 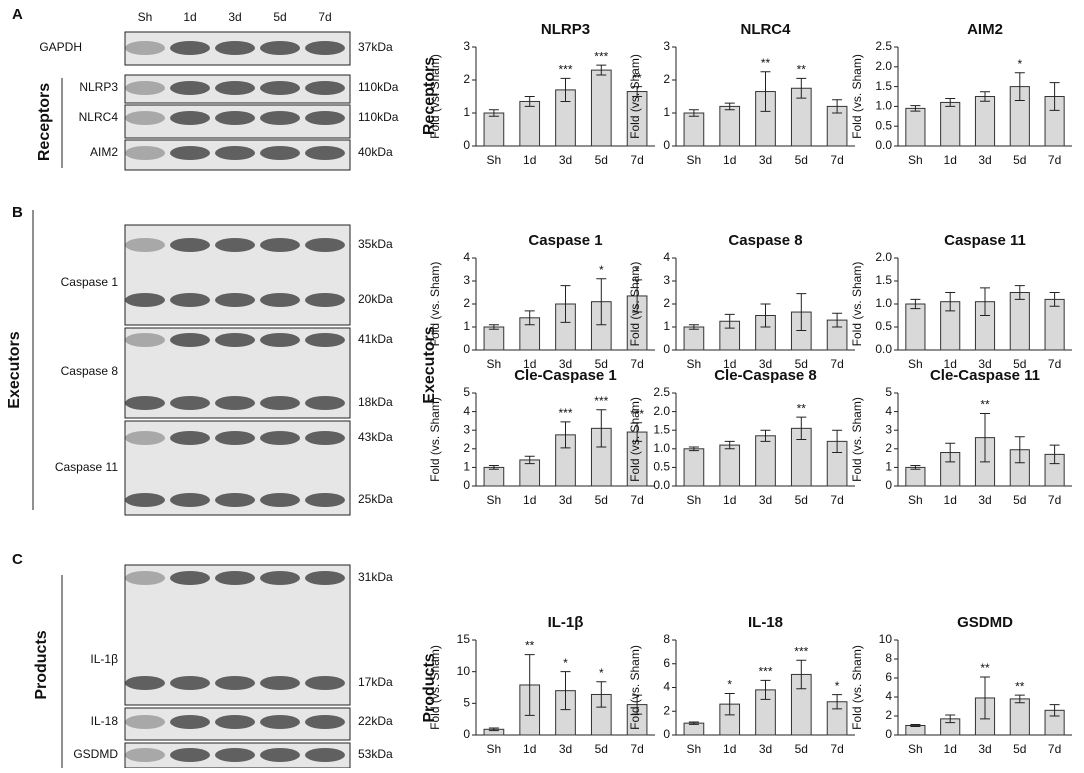 I want to click on y-tick-label: 10, so click(x=464, y=671).